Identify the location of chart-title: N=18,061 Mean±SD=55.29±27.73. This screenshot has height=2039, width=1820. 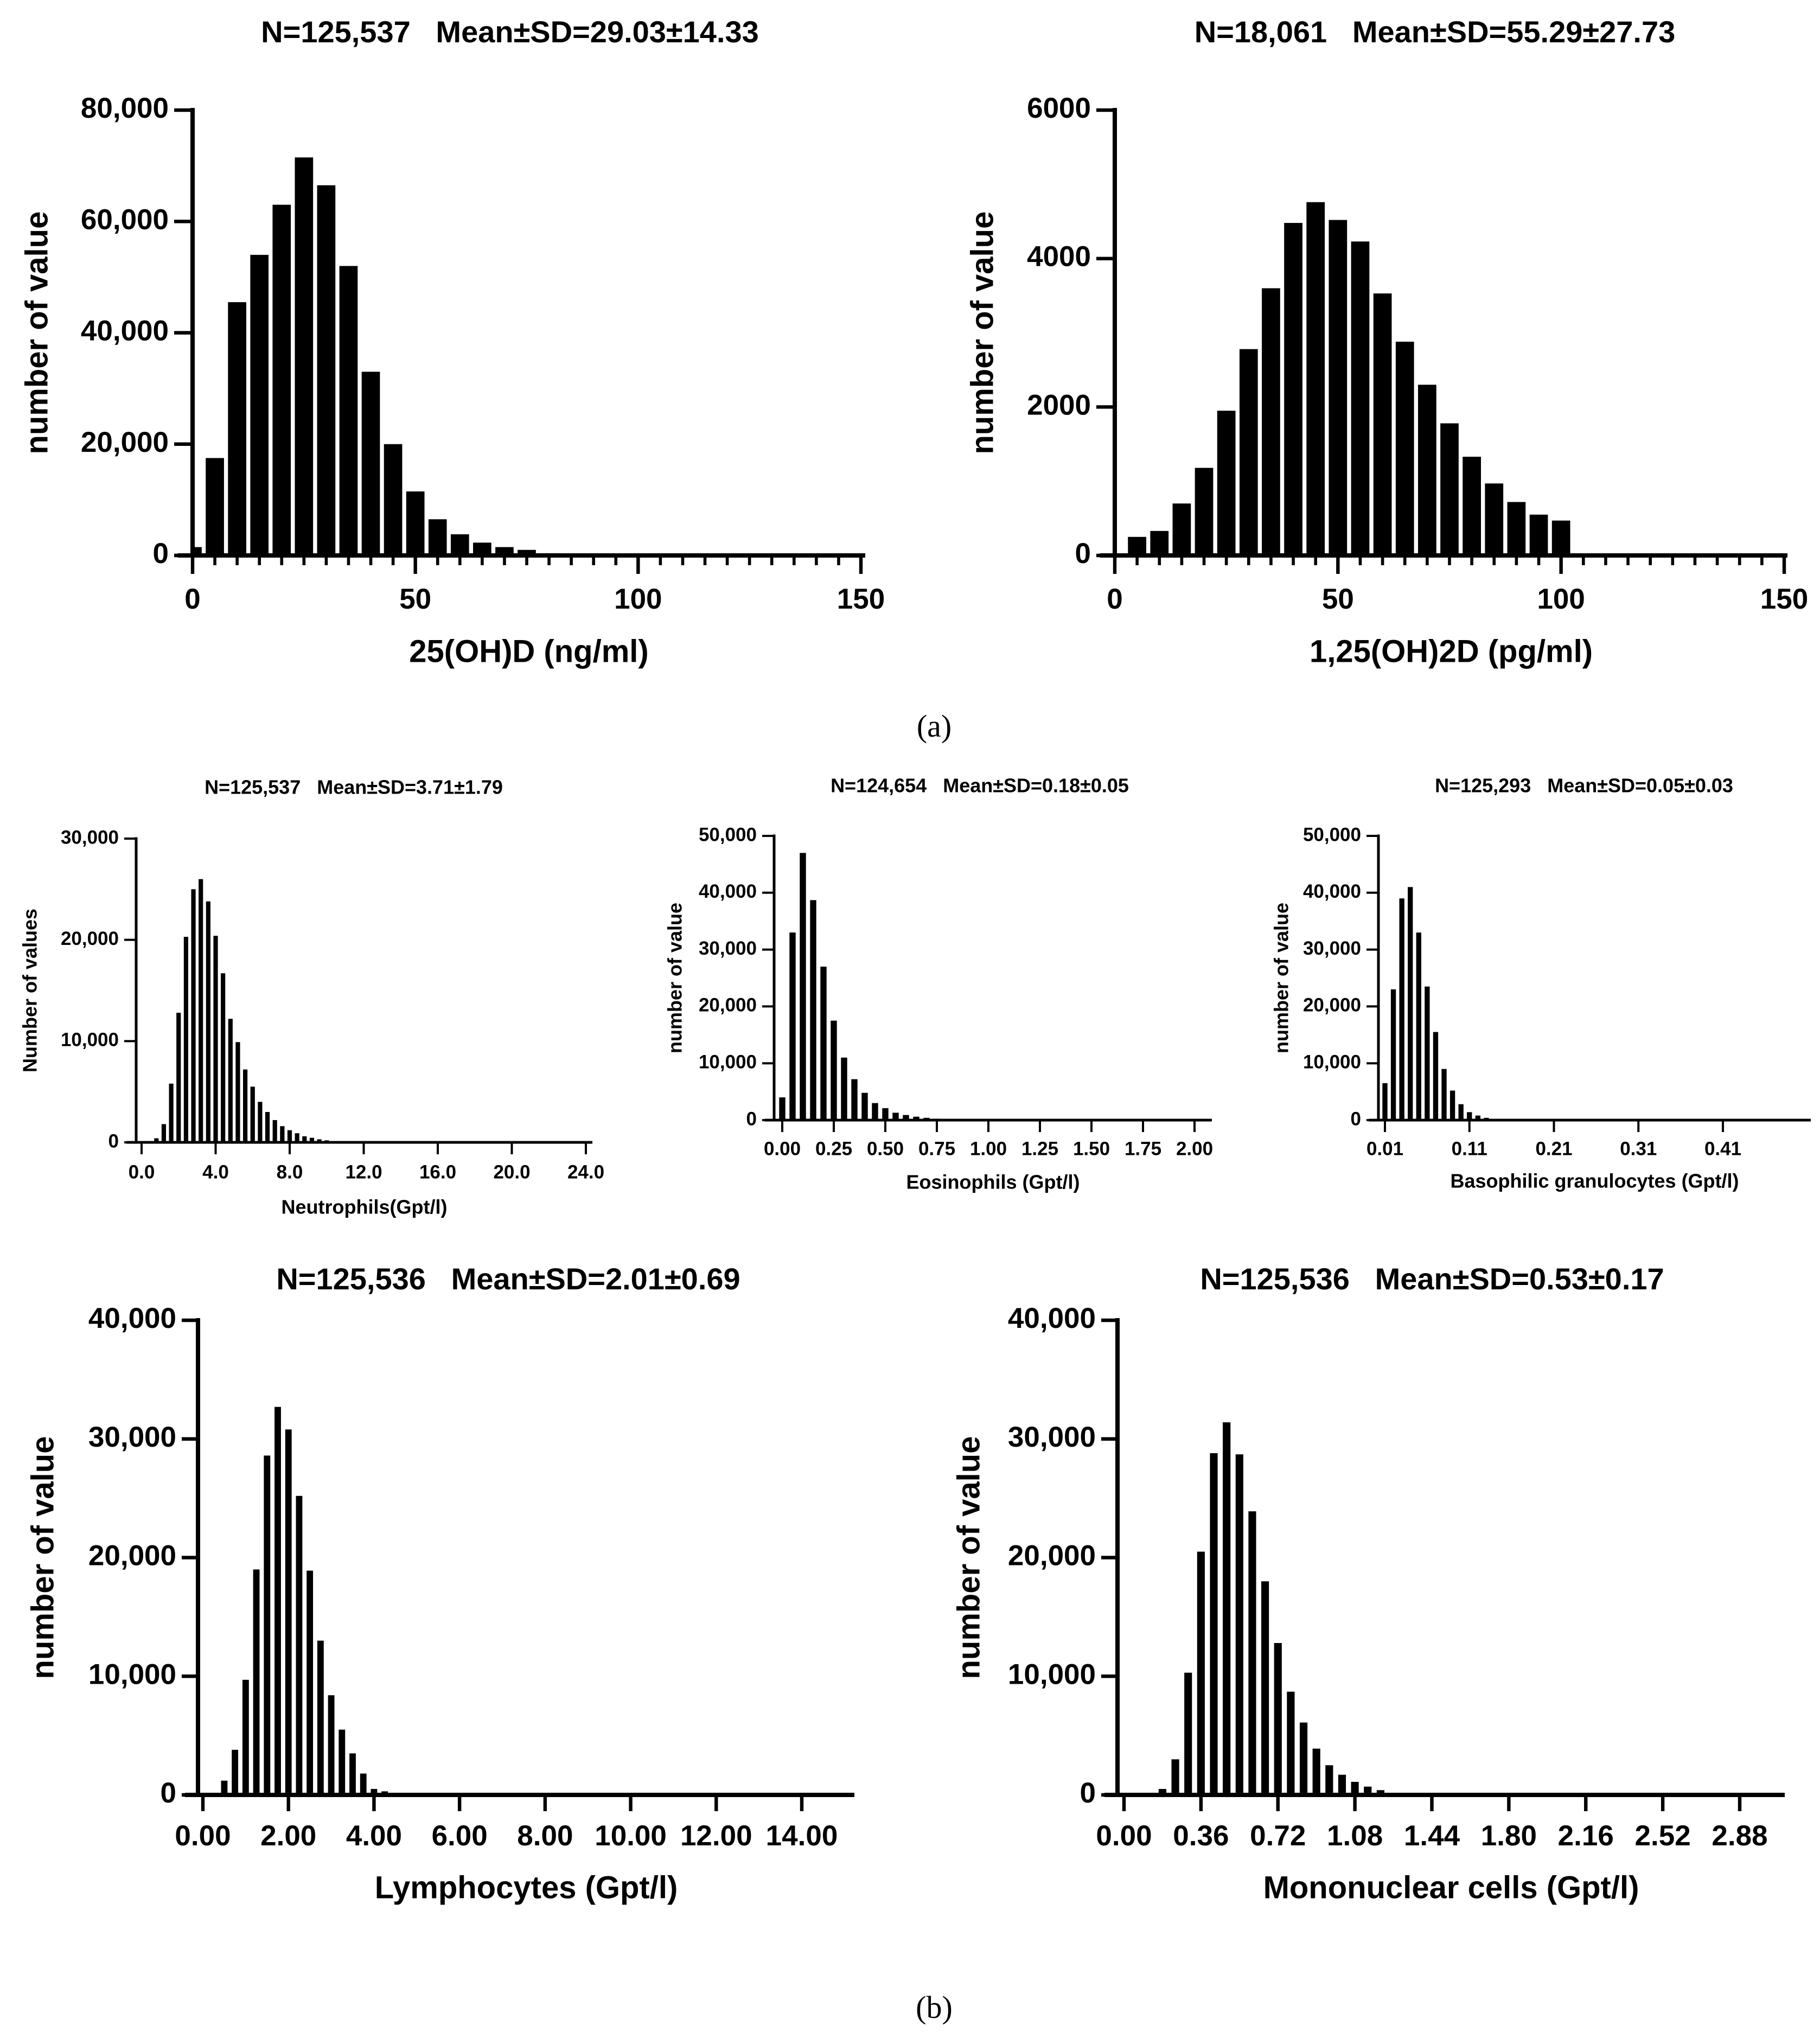
(1435, 32).